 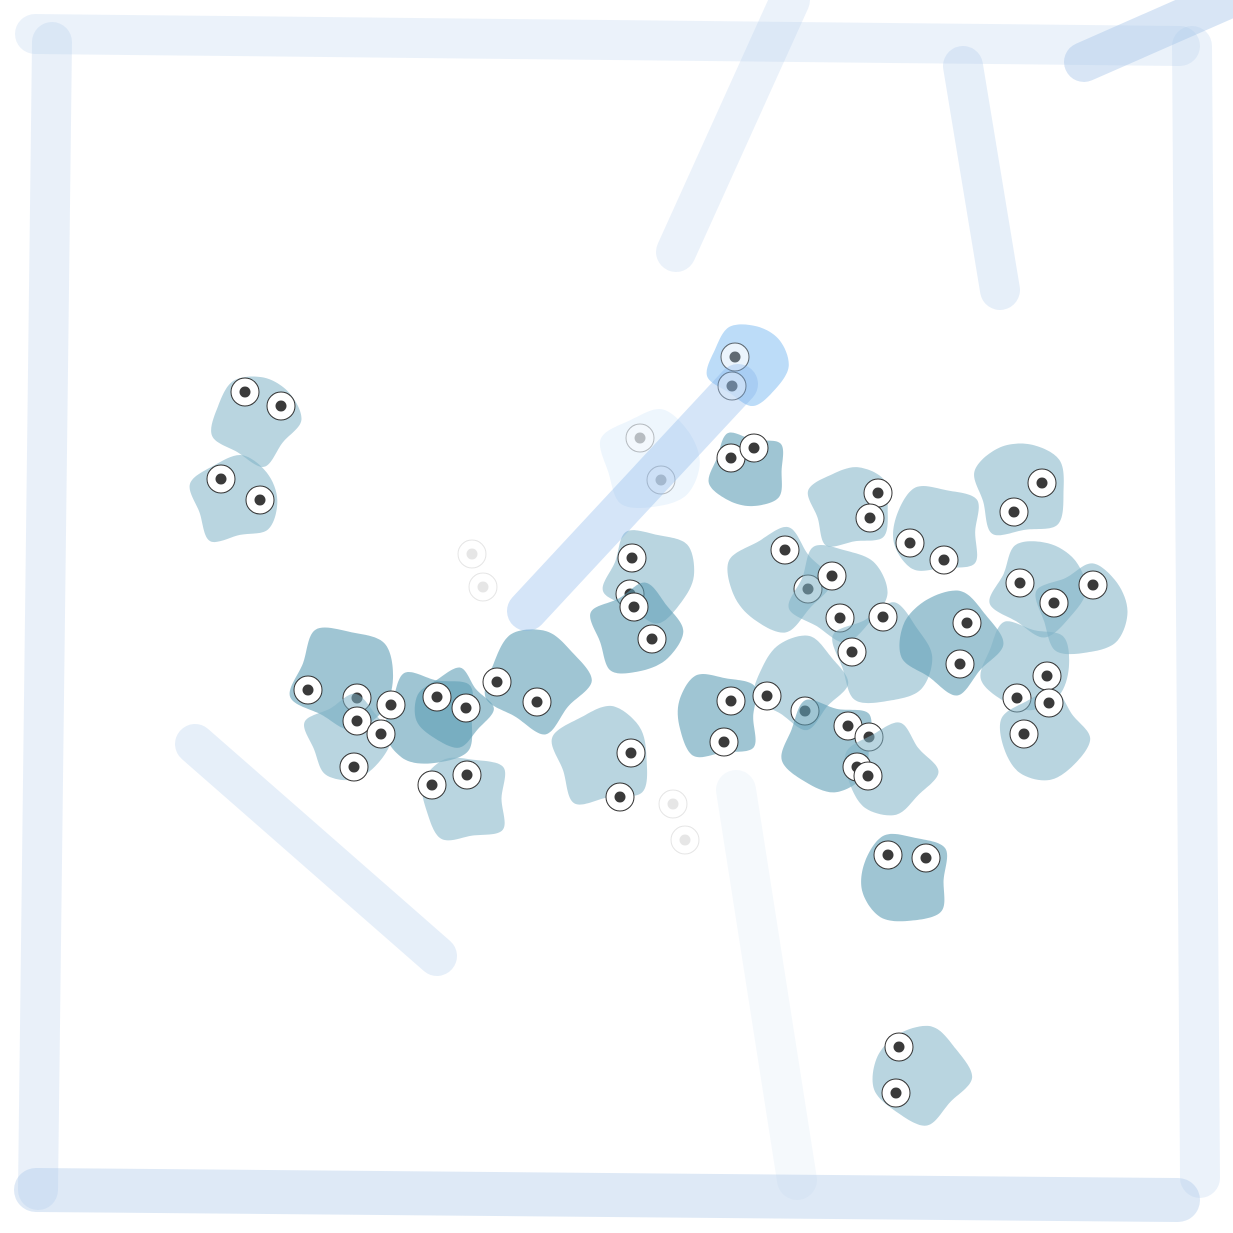 What do you see at coordinates (45, 616) in the screenshot?
I see `wall-left` at bounding box center [45, 616].